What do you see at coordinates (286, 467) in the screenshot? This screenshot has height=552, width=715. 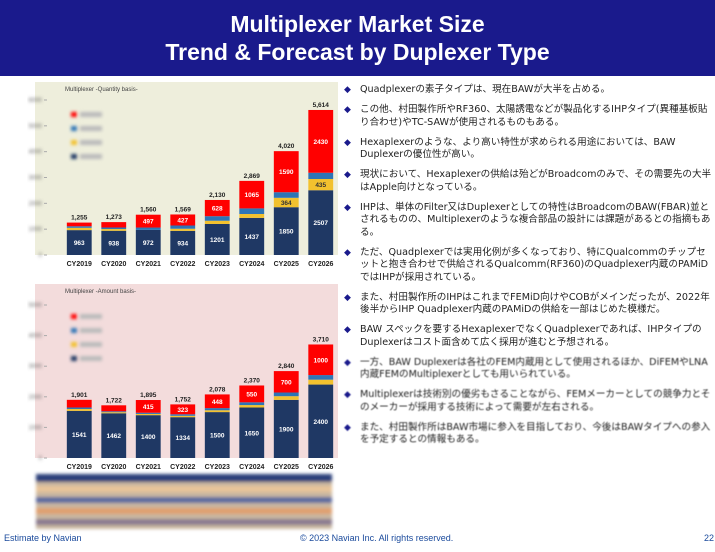 I see `x-tick-label: CY2025` at bounding box center [286, 467].